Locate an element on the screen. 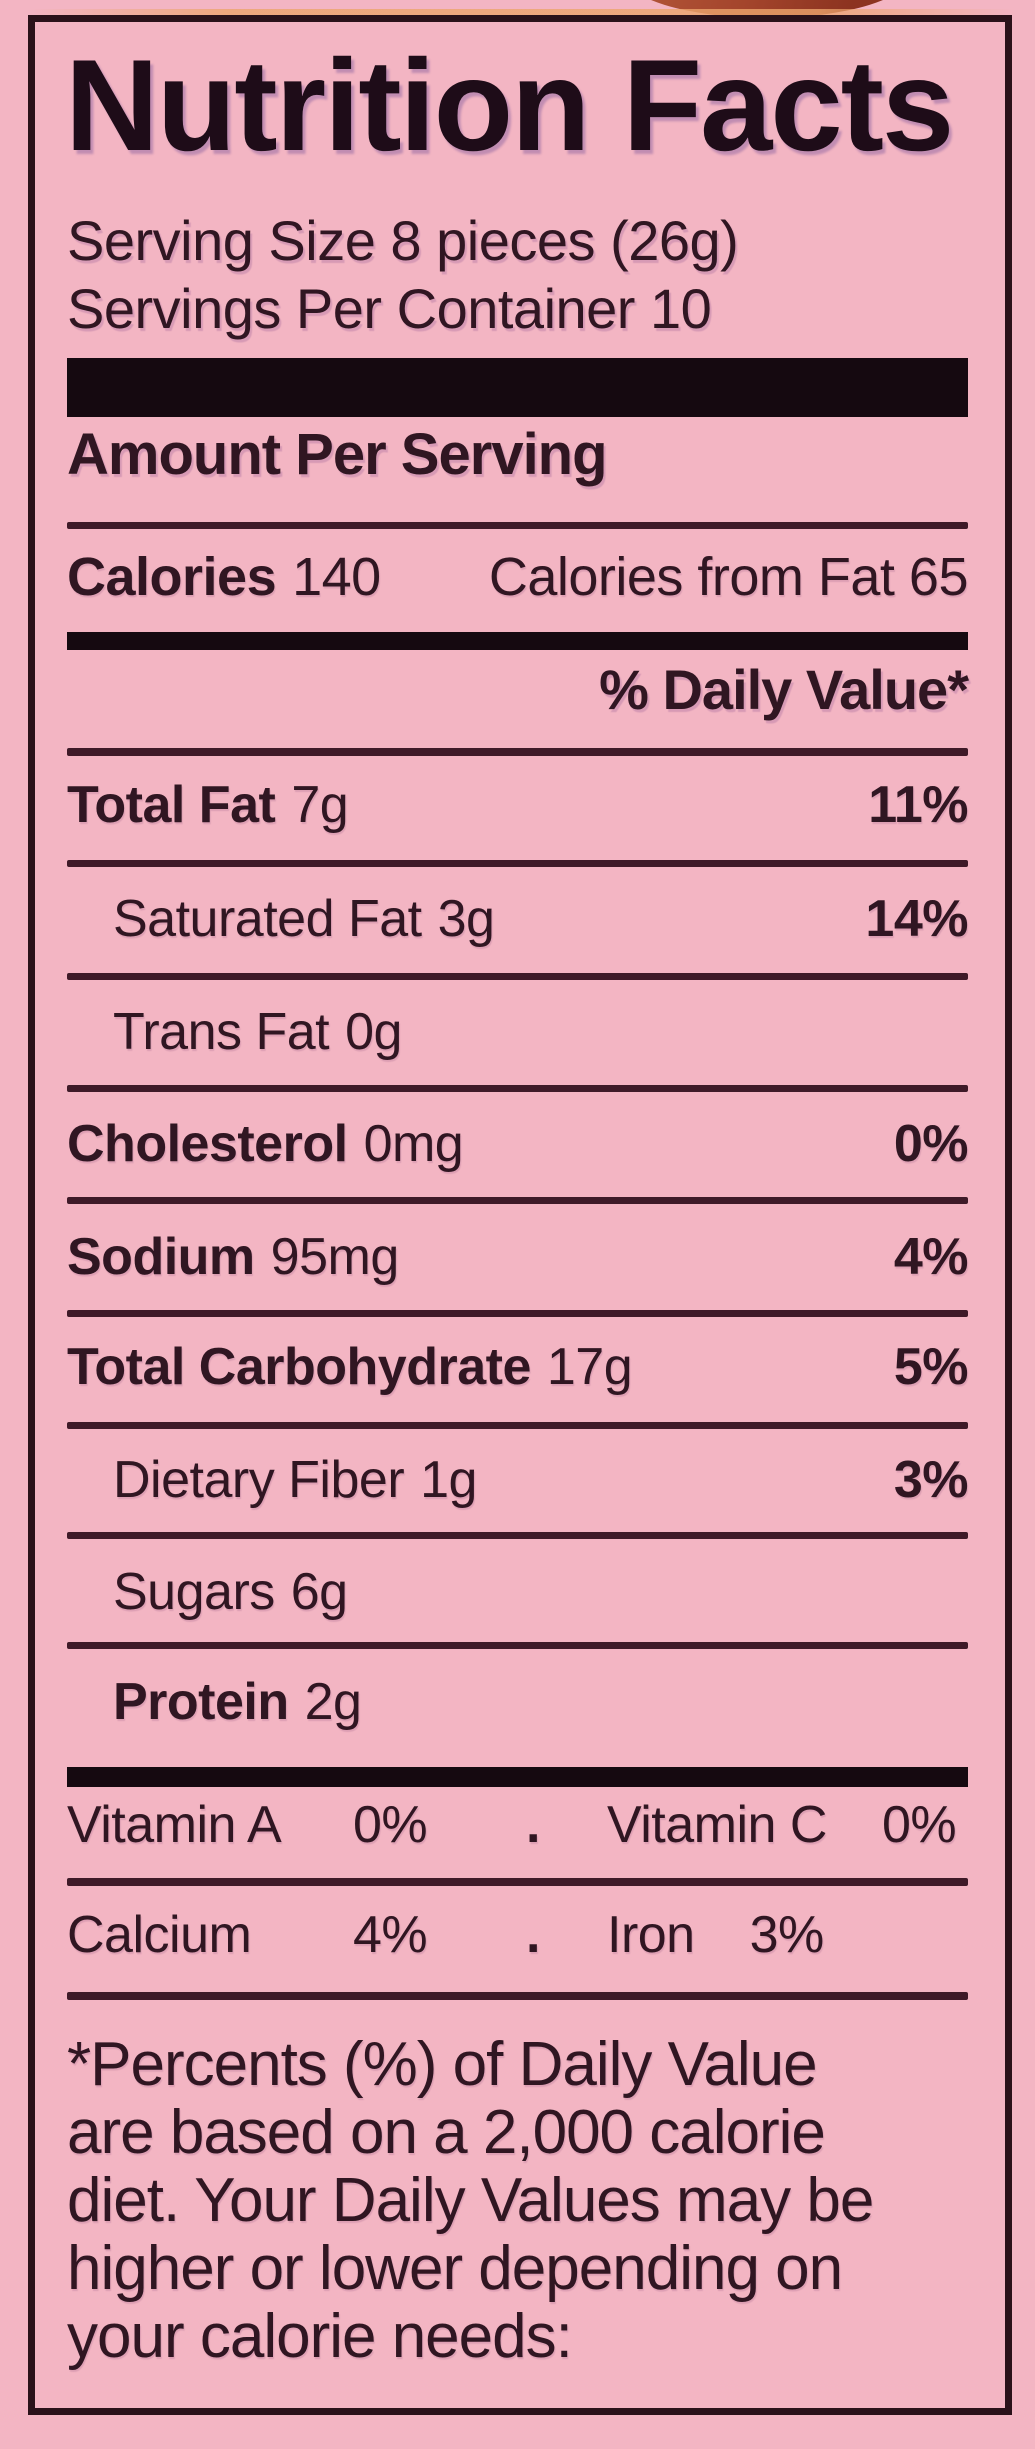 The height and width of the screenshot is (2449, 1035). nutrient-row-dietary-fiber: Dietary Fiber 1g 3% is located at coordinates (541, 1480).